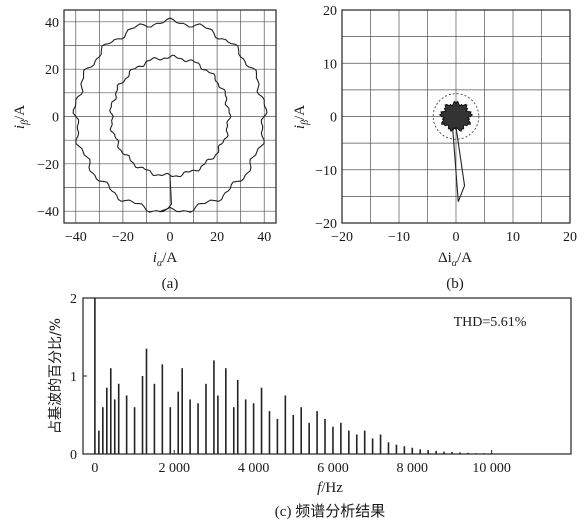 The height and width of the screenshot is (525, 586). I want to click on chart-b-x-tick-label: −10, so click(399, 237).